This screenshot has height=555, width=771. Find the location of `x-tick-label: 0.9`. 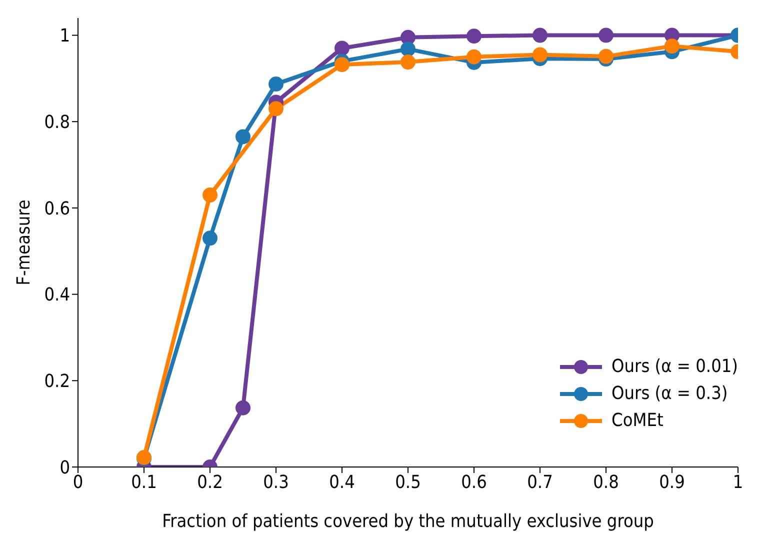

x-tick-label: 0.9 is located at coordinates (672, 482).